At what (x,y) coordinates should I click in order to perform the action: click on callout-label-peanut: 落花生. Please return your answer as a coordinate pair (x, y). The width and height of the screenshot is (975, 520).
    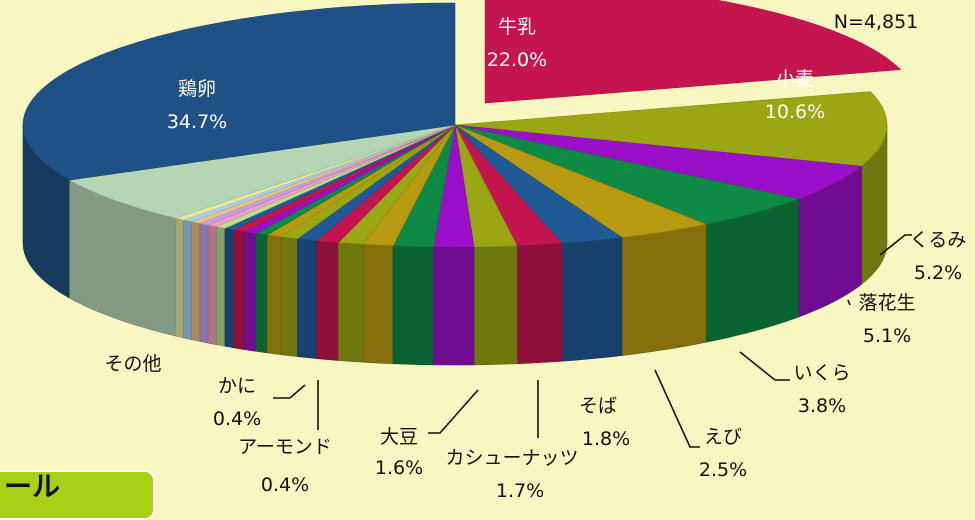
    Looking at the image, I should click on (886, 303).